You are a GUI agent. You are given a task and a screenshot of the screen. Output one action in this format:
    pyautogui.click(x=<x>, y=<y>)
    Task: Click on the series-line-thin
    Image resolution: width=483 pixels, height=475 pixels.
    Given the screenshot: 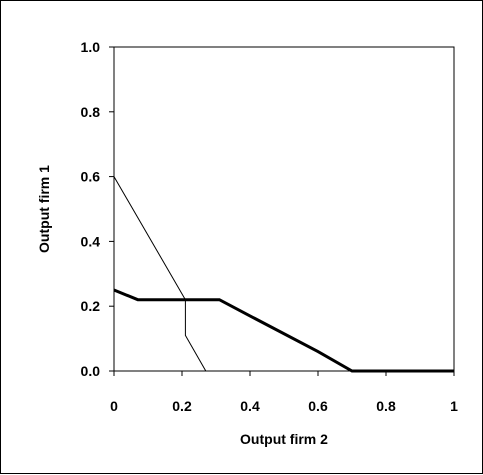 What is the action you would take?
    pyautogui.click(x=160, y=274)
    